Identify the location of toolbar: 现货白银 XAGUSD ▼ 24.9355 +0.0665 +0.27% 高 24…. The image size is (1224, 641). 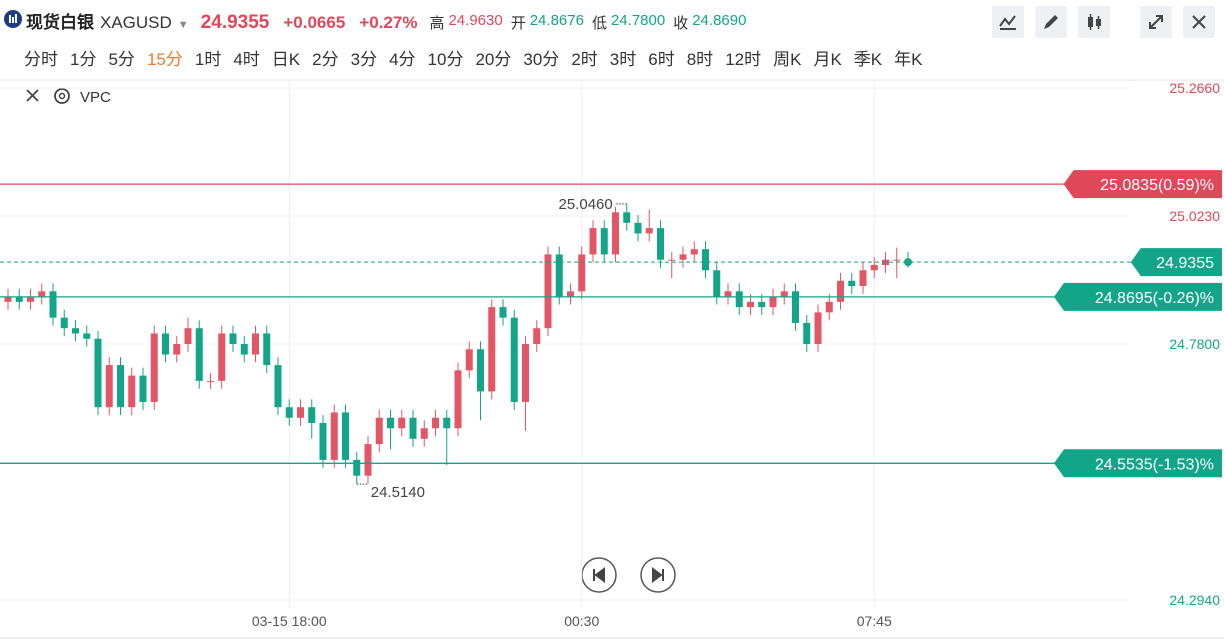
(612, 40).